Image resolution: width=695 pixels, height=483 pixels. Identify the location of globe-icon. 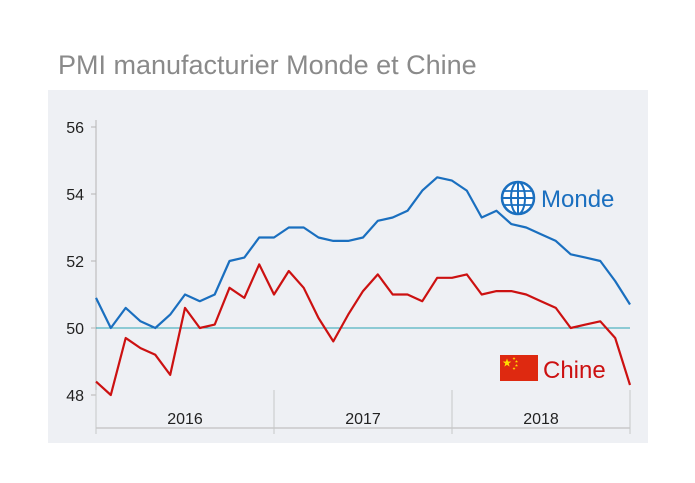
(518, 198).